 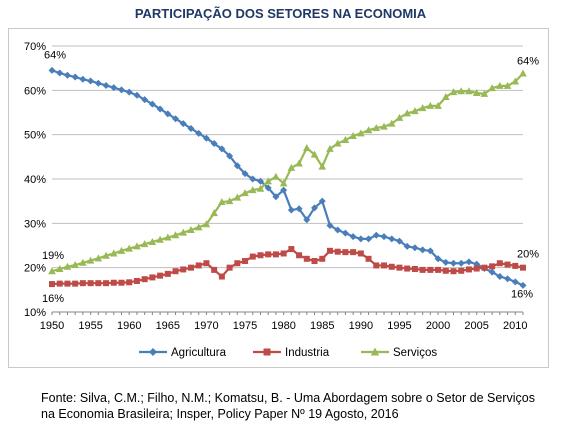 I want to click on x-tick-label: 2005, so click(x=476, y=326).